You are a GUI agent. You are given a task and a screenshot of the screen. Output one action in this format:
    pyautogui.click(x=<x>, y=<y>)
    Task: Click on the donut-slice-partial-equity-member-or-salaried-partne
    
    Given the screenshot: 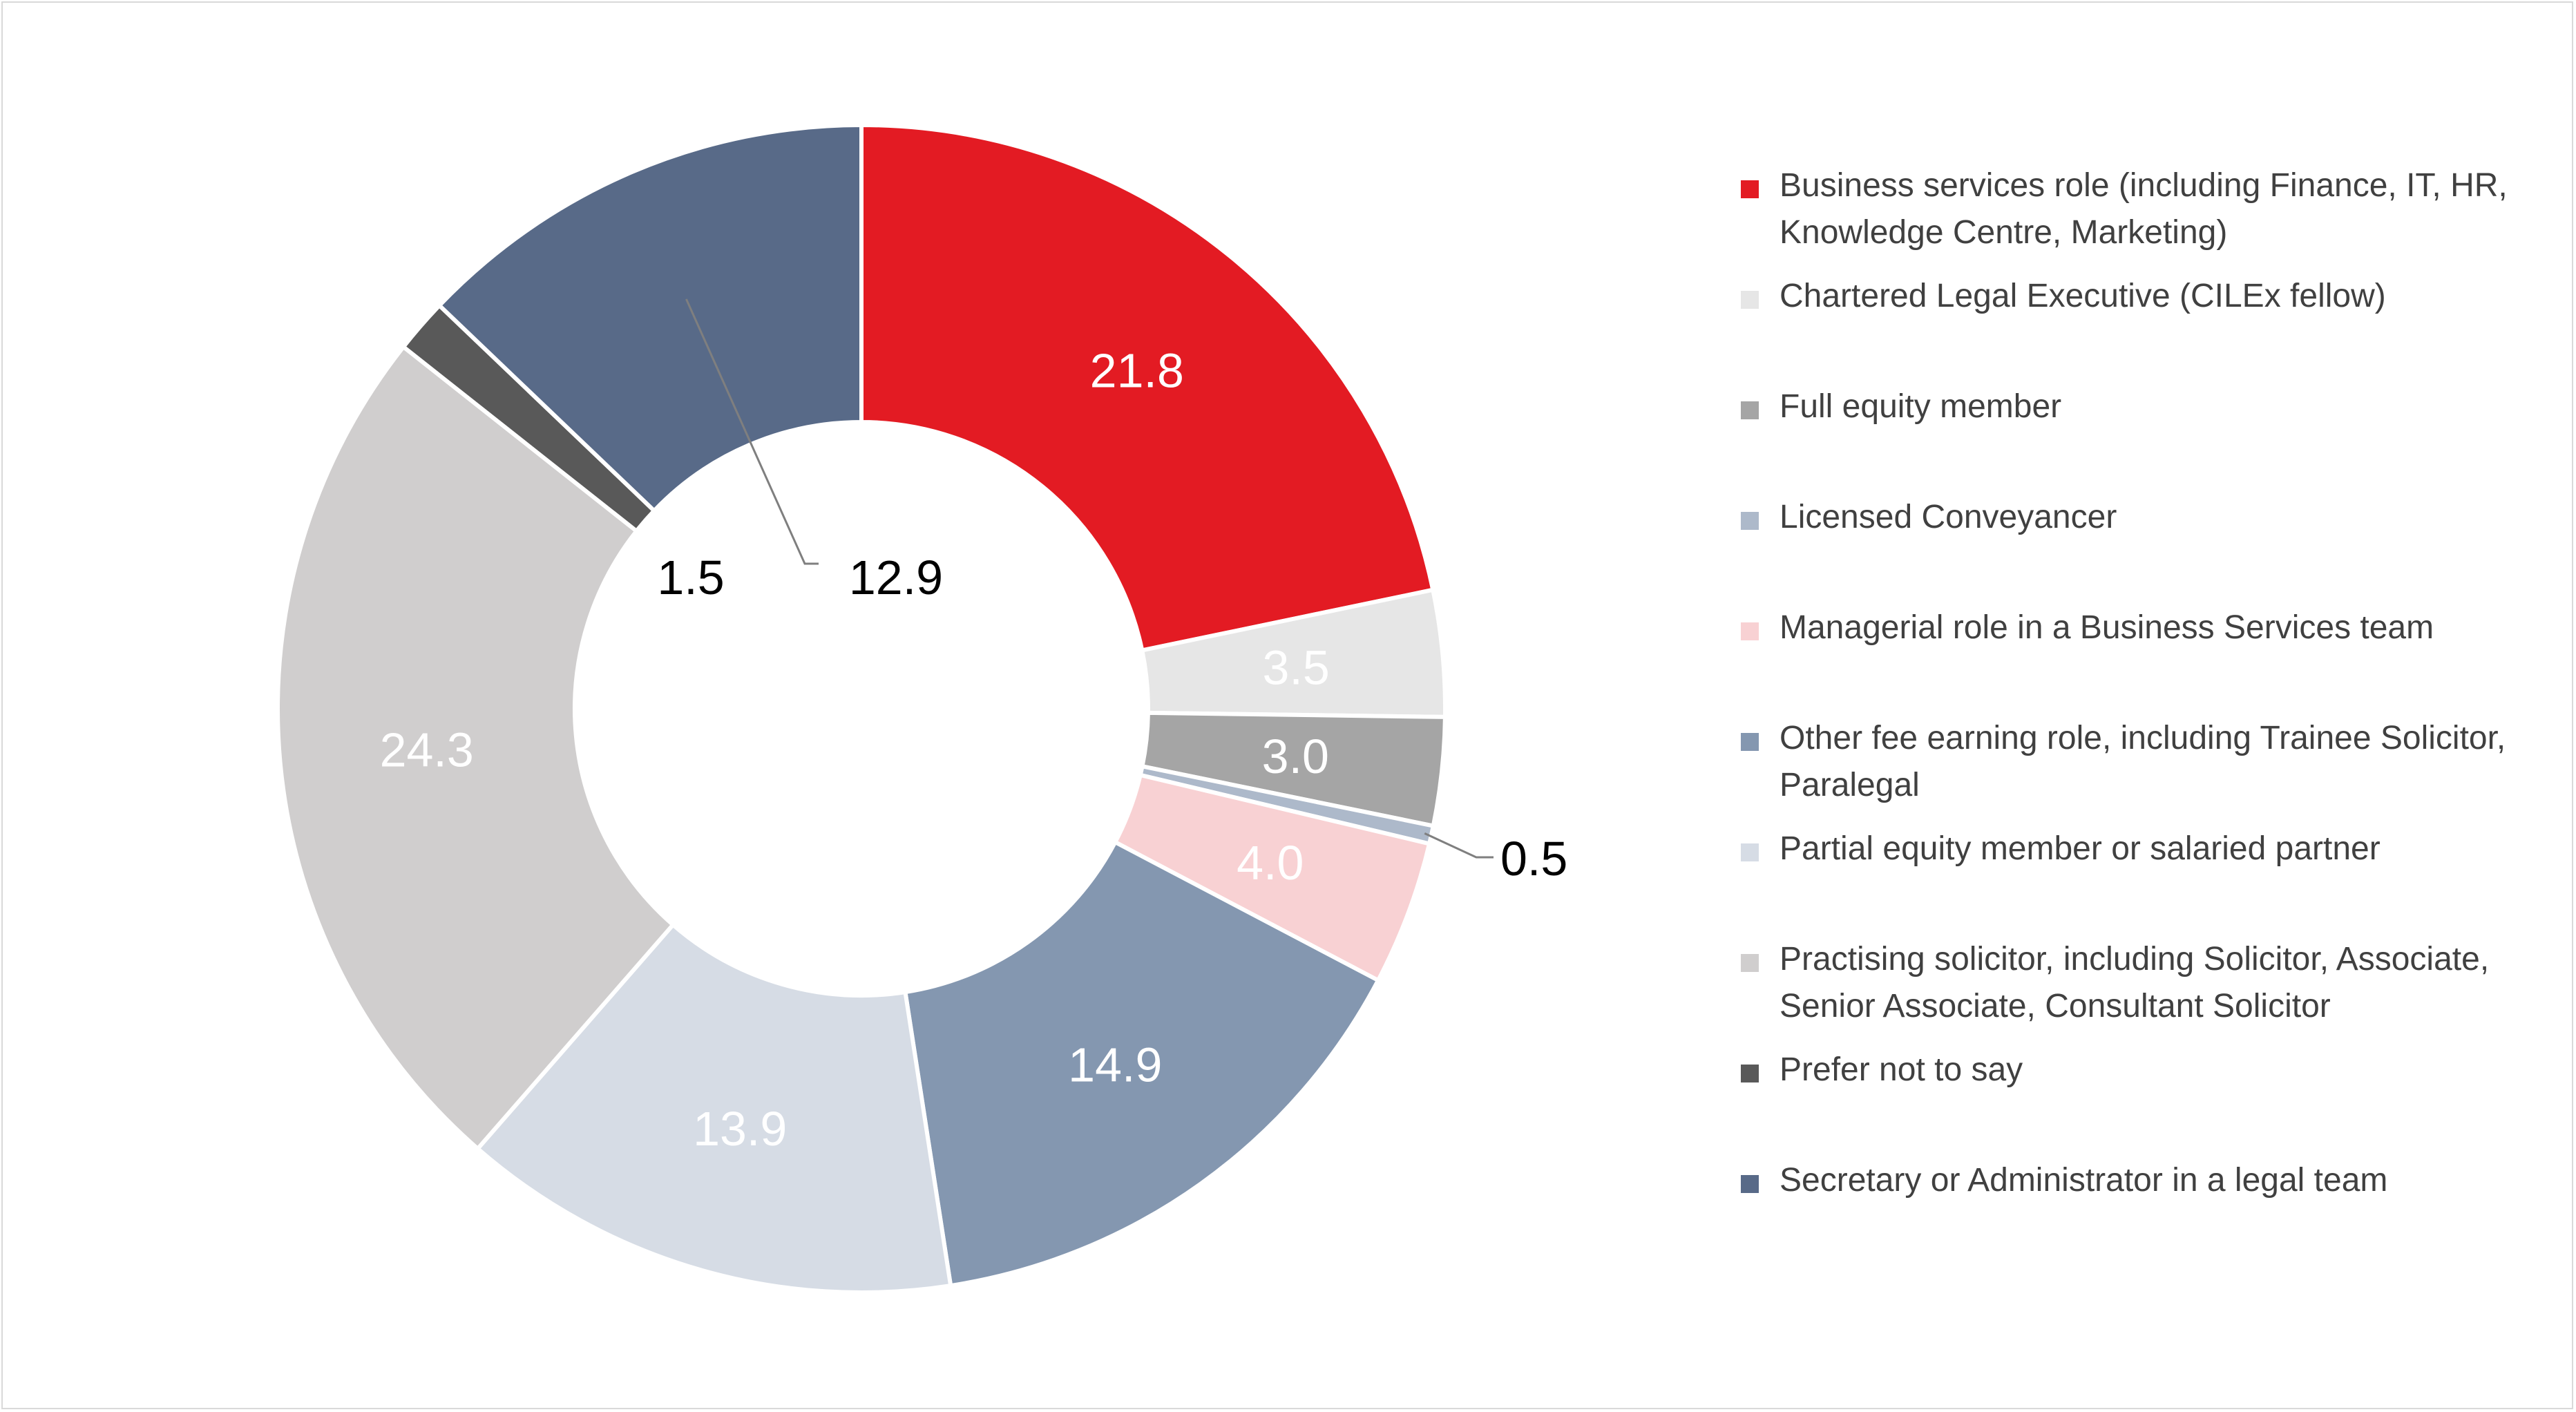 What is the action you would take?
    pyautogui.click(x=714, y=1108)
    